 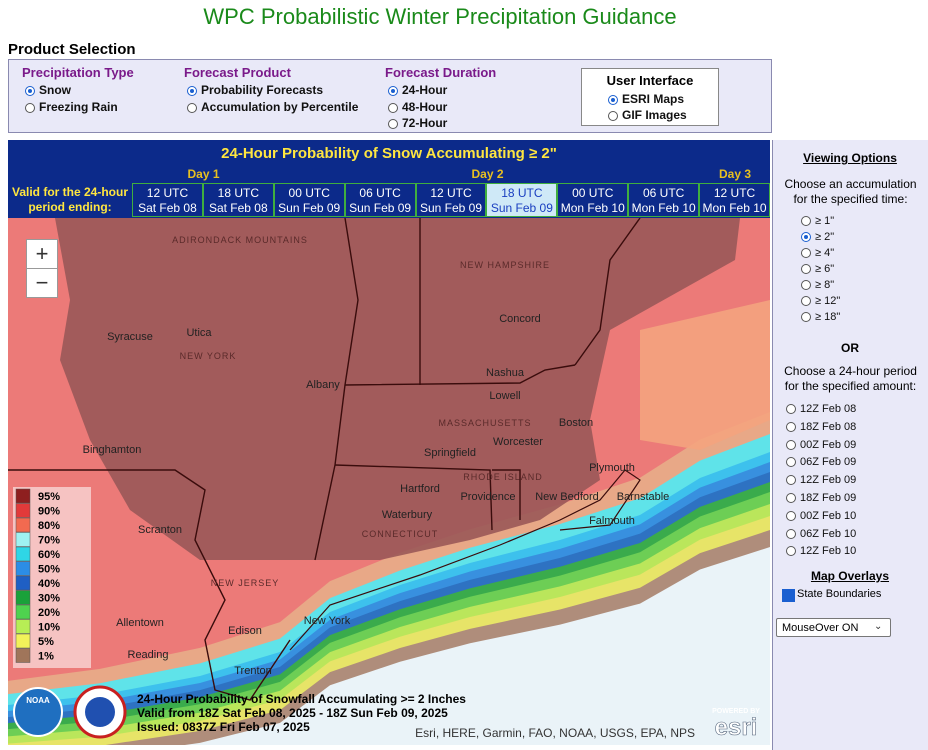 I want to click on radio-option: ≥ 8", so click(x=817, y=285).